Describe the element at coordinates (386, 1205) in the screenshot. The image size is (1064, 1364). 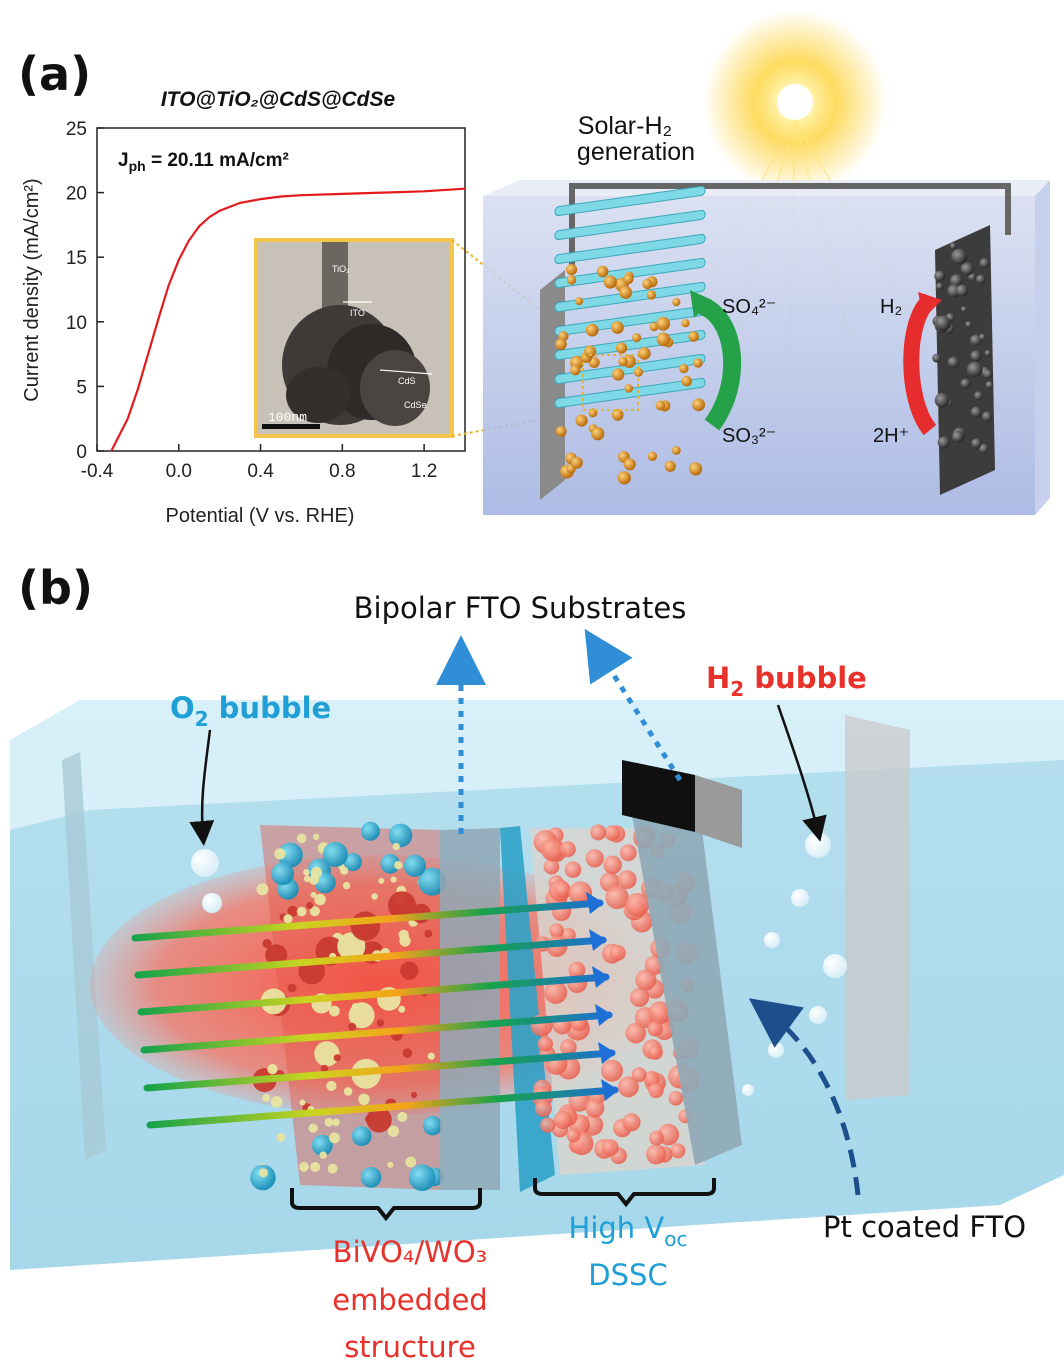
I see `bivo4-bracket` at that location.